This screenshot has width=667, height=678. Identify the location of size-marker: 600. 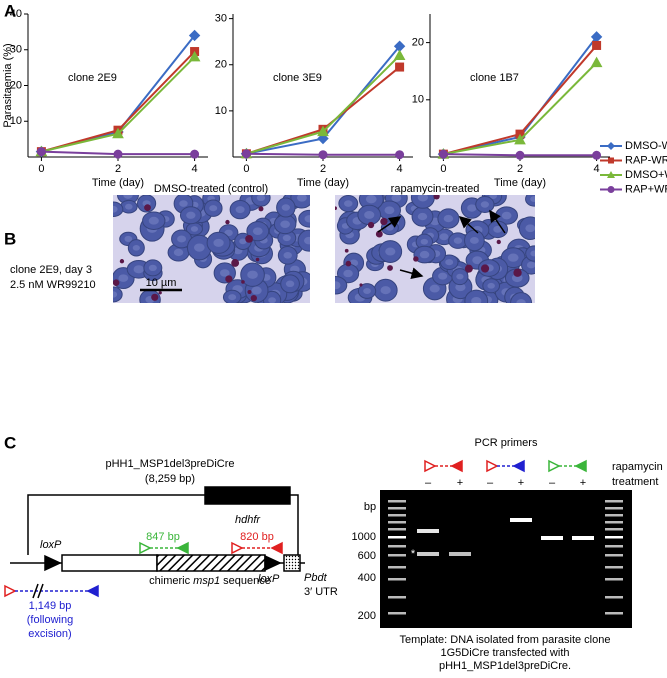
(367, 556).